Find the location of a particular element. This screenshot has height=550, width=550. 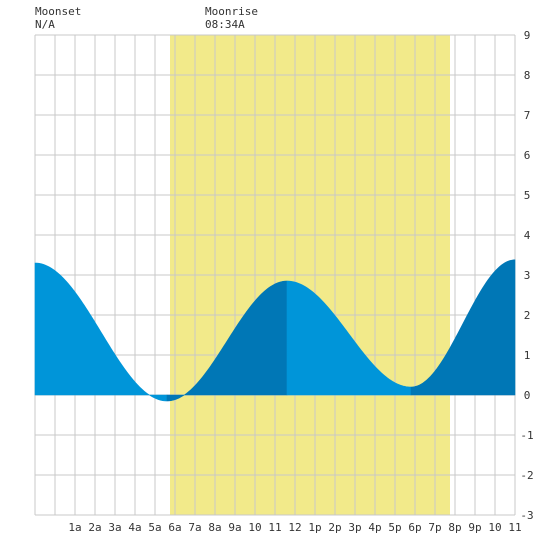

moonrise-block: Moonrise 08:34A is located at coordinates (231, 18).